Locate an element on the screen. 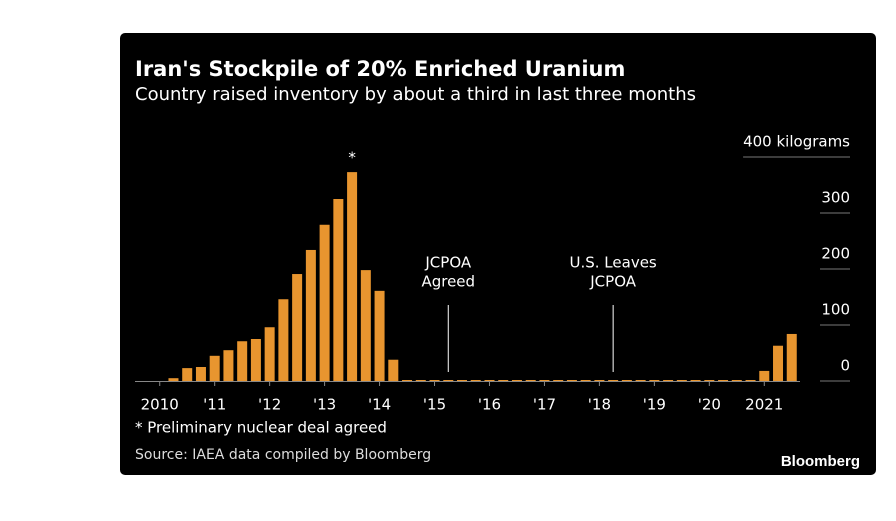  y-tick-label: 0 is located at coordinates (845, 366).